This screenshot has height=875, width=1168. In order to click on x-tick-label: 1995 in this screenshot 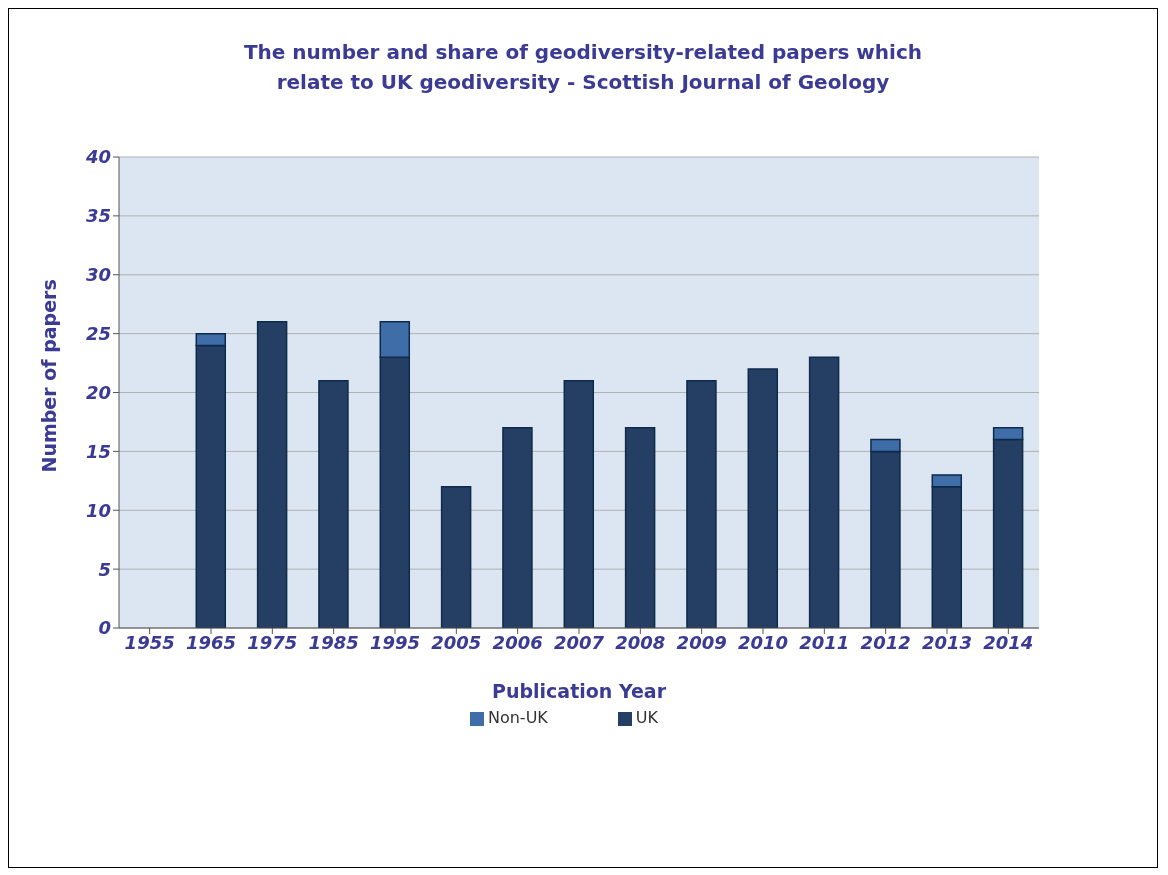, I will do `click(395, 642)`.